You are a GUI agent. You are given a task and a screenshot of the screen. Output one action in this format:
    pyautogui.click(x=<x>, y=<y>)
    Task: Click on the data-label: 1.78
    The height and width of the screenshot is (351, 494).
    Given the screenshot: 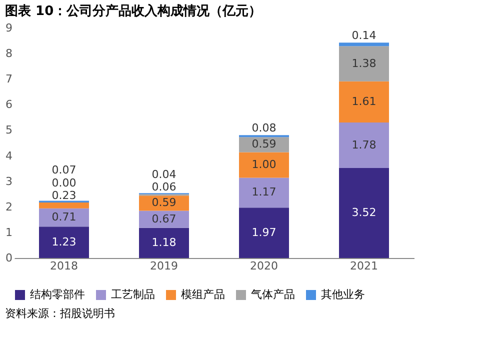 What is the action you would take?
    pyautogui.click(x=364, y=145)
    